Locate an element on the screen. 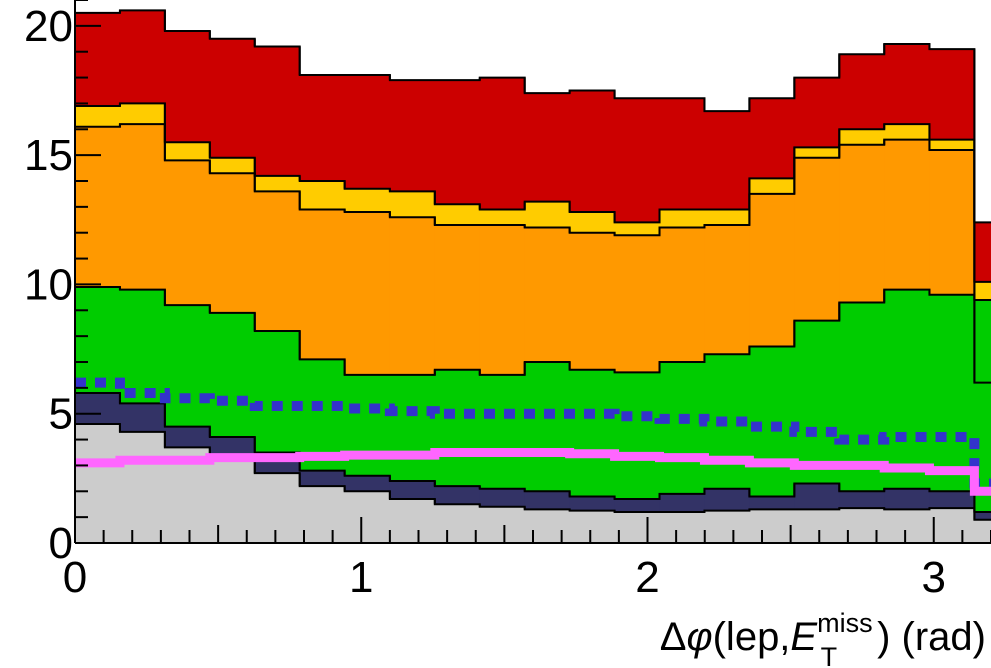 This screenshot has width=991, height=668. bar-layer0-bin20 is located at coordinates (982, 531).